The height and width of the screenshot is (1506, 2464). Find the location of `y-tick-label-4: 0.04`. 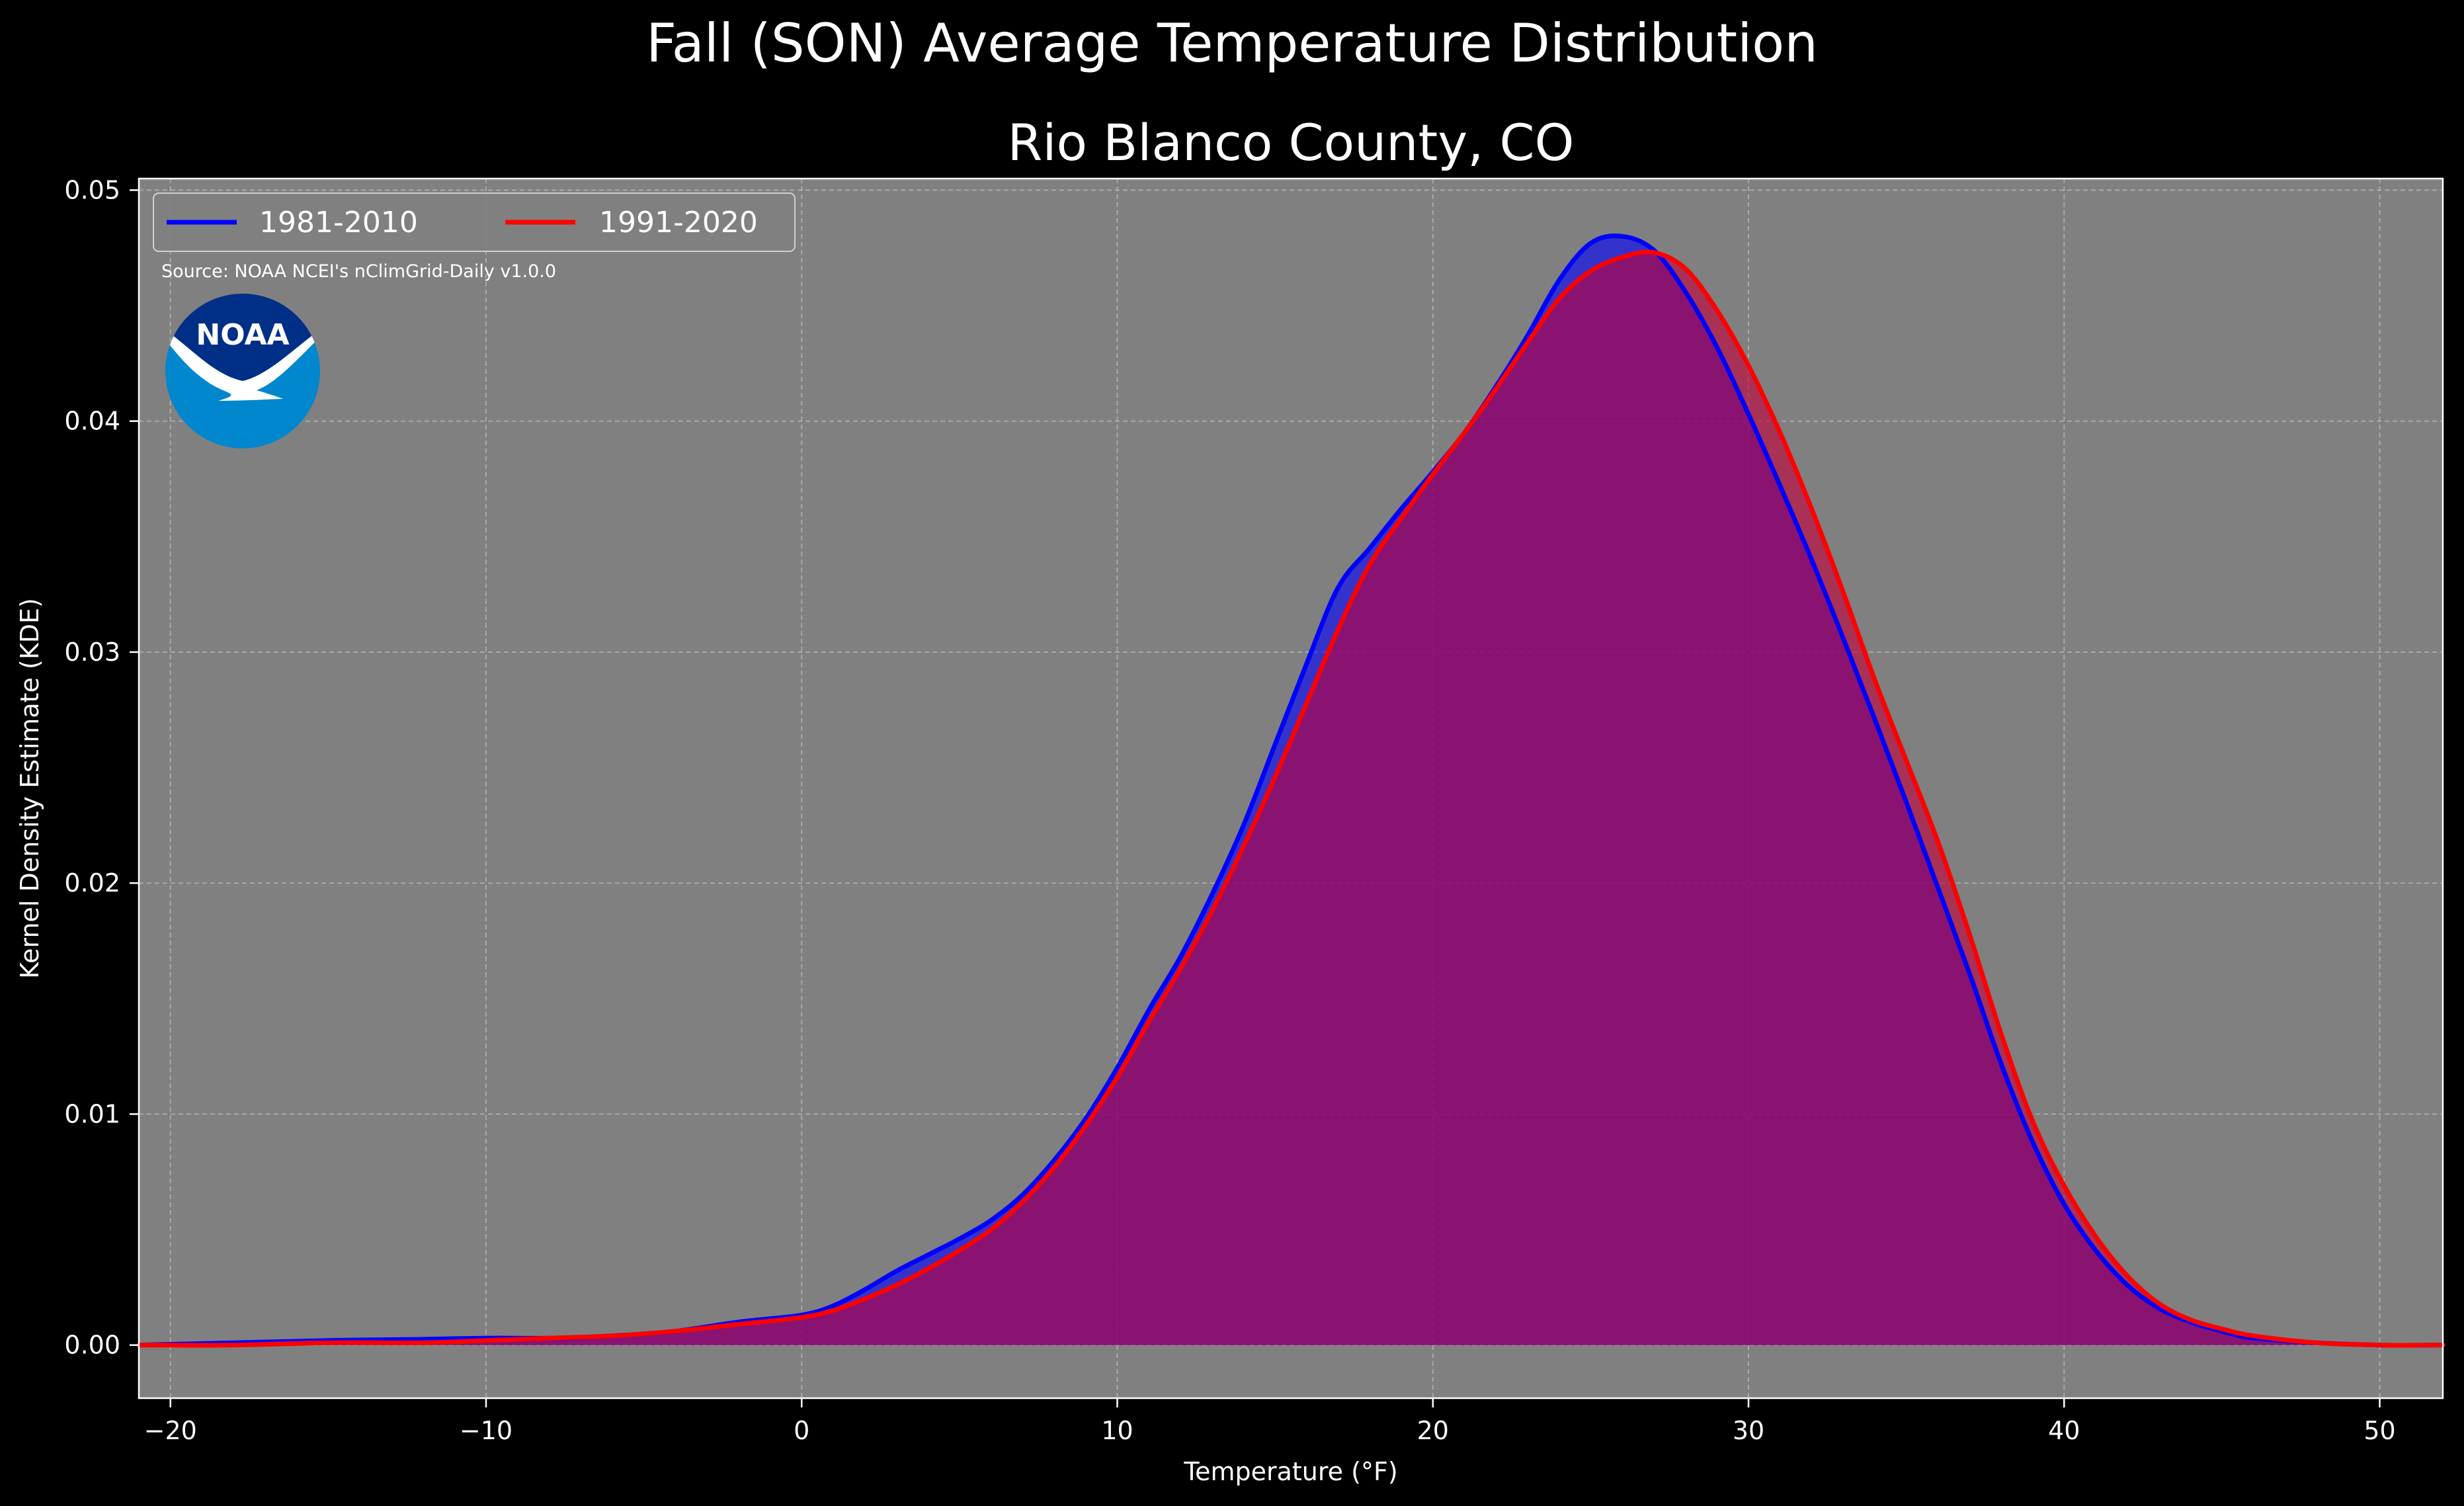

y-tick-label-4: 0.04 is located at coordinates (92, 421).